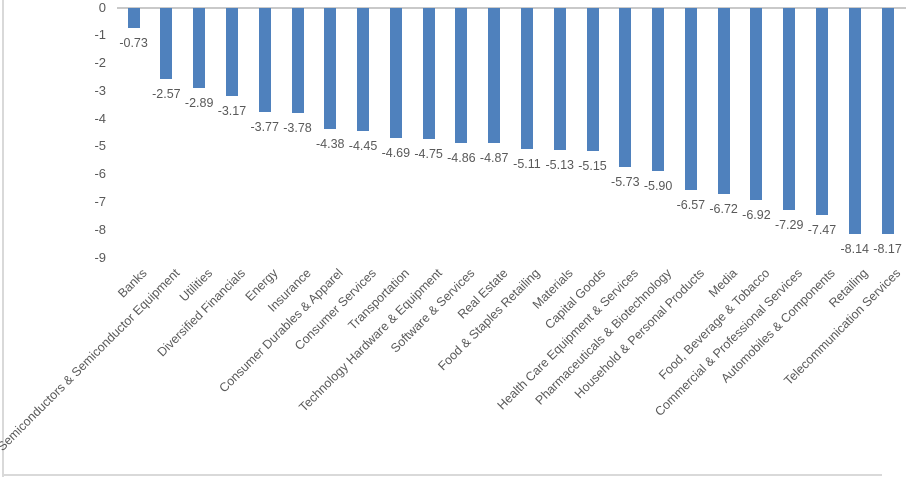 Image resolution: width=906 pixels, height=477 pixels. Describe the element at coordinates (102, 7) in the screenshot. I see `y-tick-label: 0` at that location.